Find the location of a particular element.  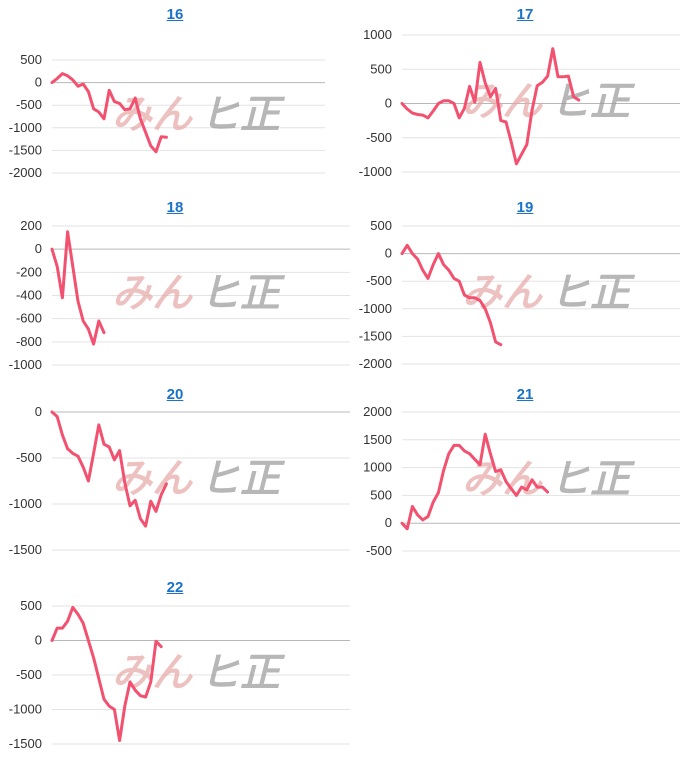

y-tick-label: -200 is located at coordinates (29, 271).